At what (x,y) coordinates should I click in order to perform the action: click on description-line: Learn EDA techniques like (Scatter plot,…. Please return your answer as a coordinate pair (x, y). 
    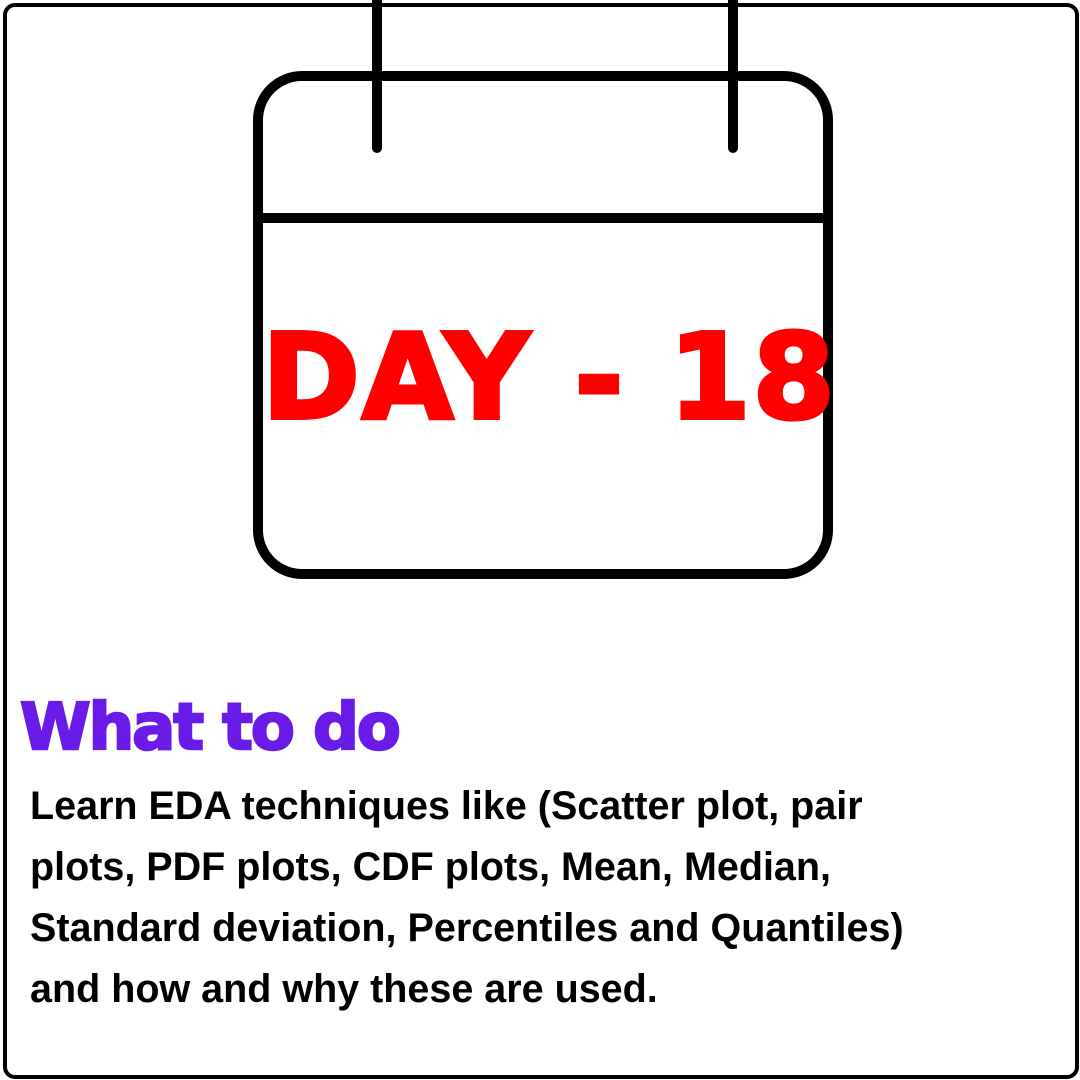
    Looking at the image, I should click on (446, 806).